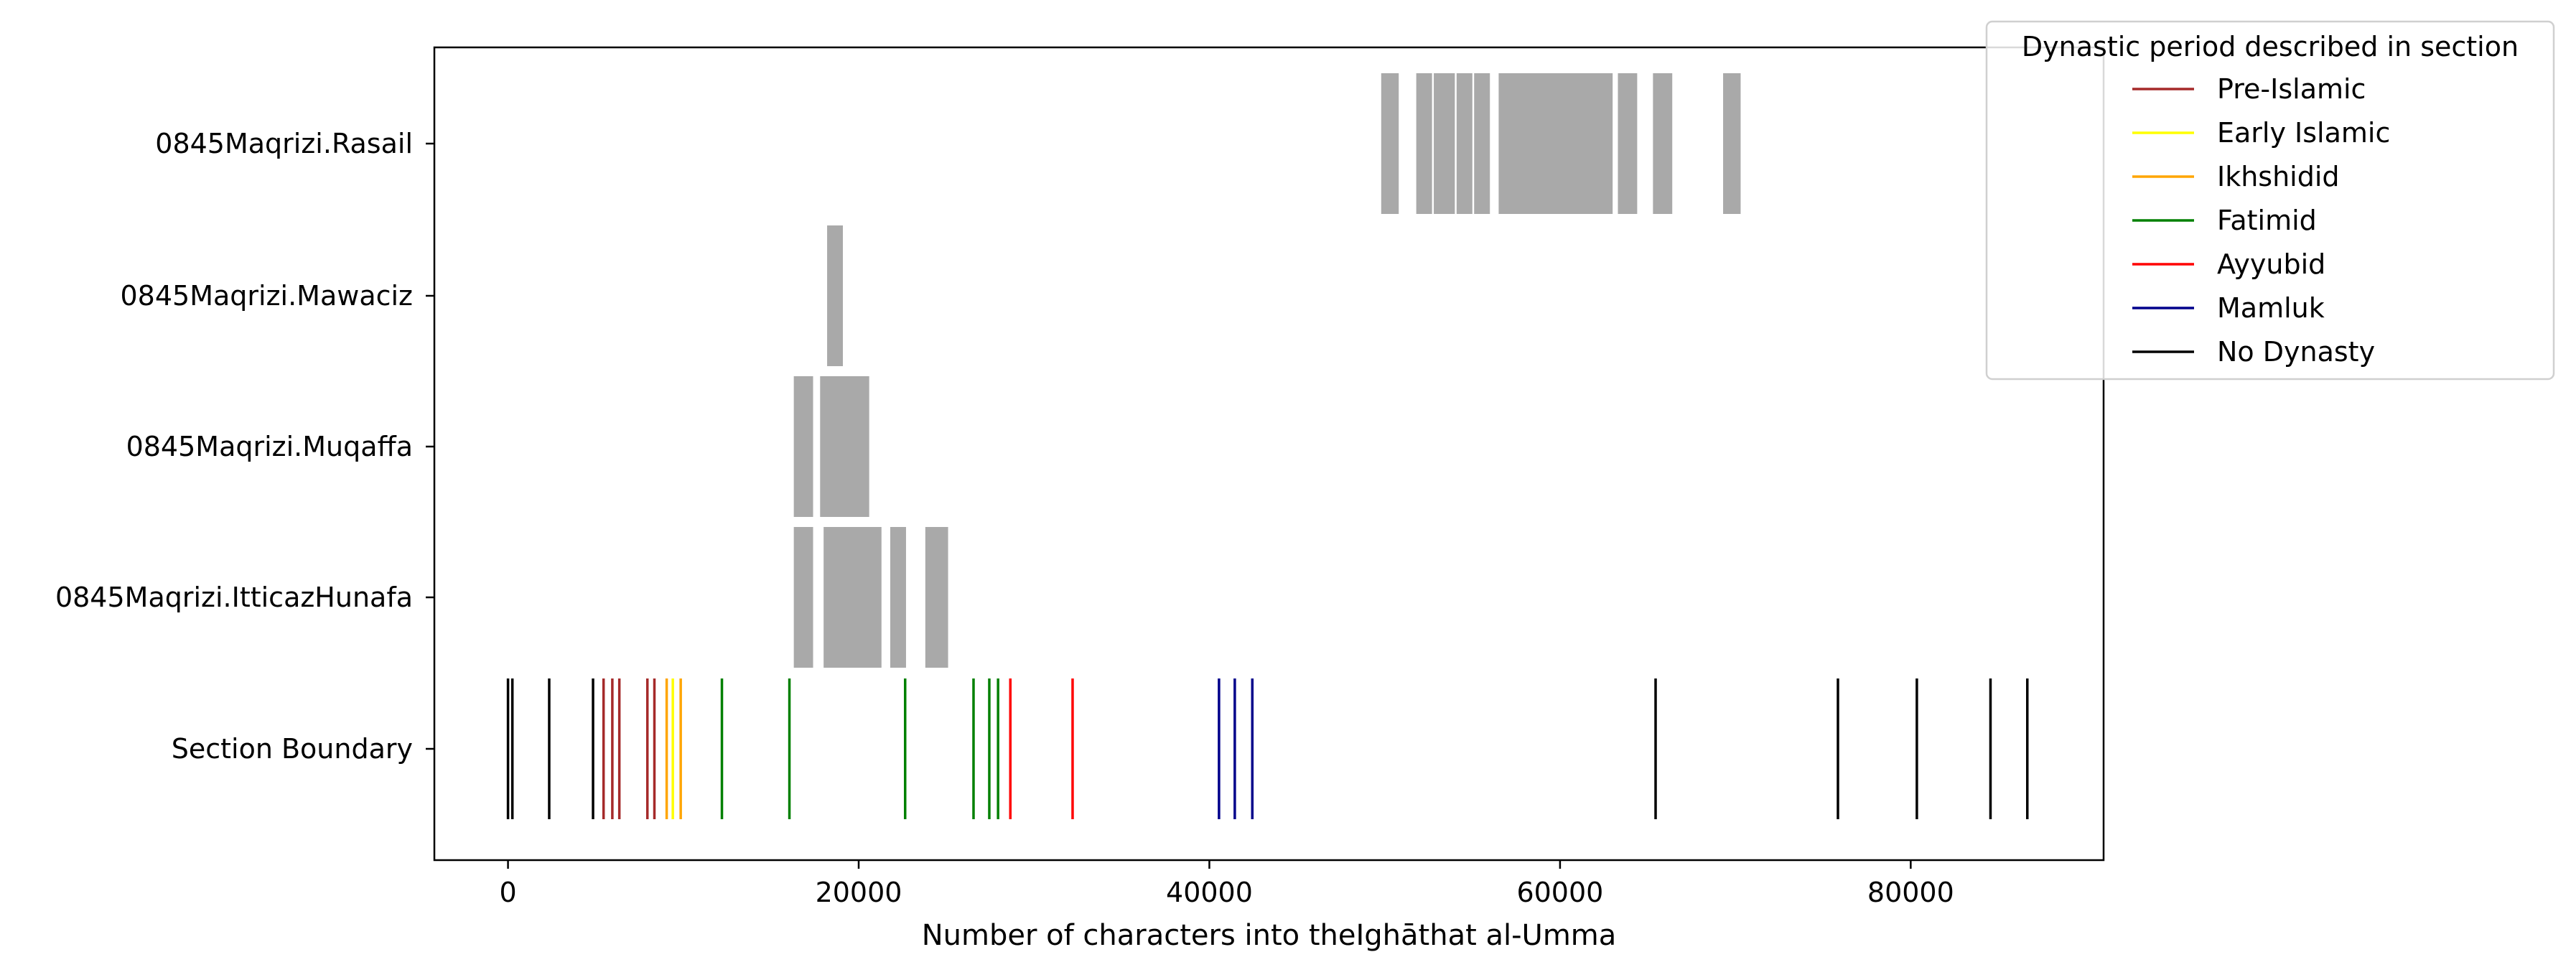 The image size is (2576, 975). What do you see at coordinates (234, 597) in the screenshot?
I see `y-tick-label: 0845Maqrizi.IttіcazHunafa` at bounding box center [234, 597].